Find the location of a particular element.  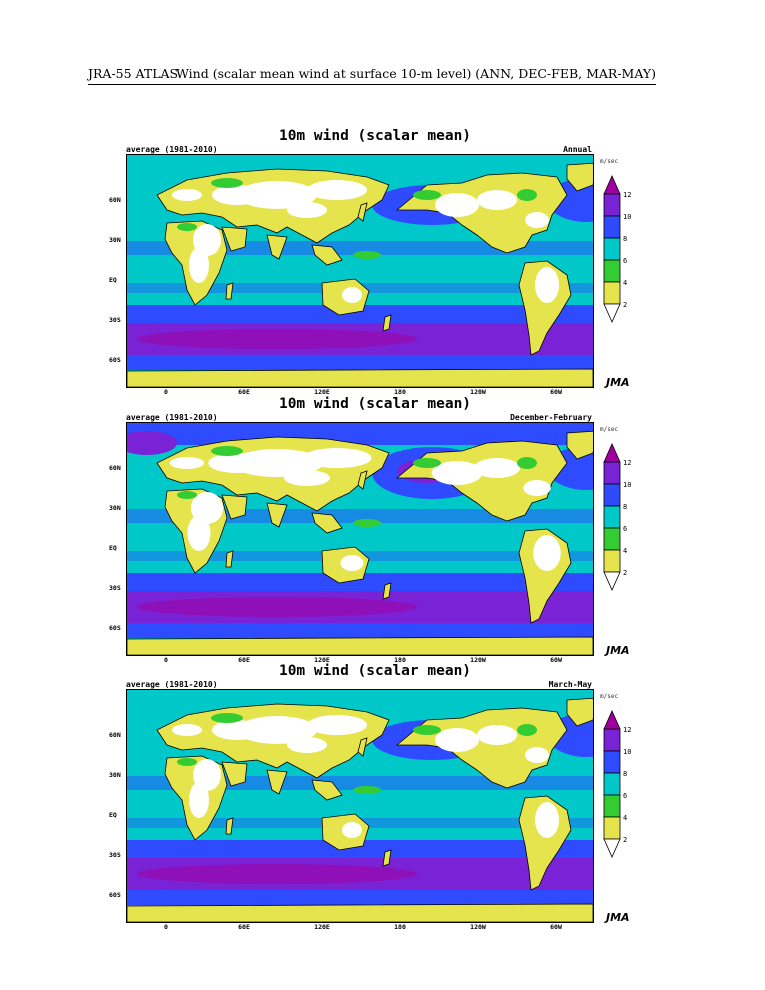

season-label: December-February is located at coordinates (551, 417).